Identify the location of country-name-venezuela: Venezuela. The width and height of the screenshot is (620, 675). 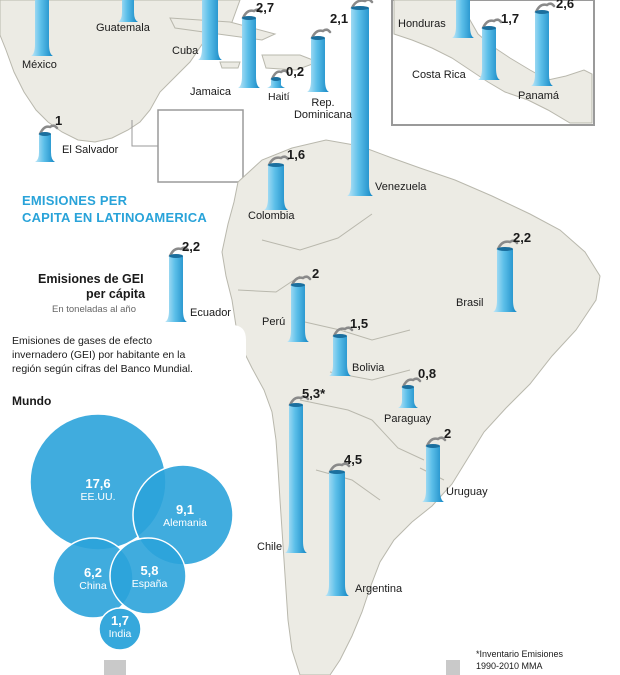
(401, 187).